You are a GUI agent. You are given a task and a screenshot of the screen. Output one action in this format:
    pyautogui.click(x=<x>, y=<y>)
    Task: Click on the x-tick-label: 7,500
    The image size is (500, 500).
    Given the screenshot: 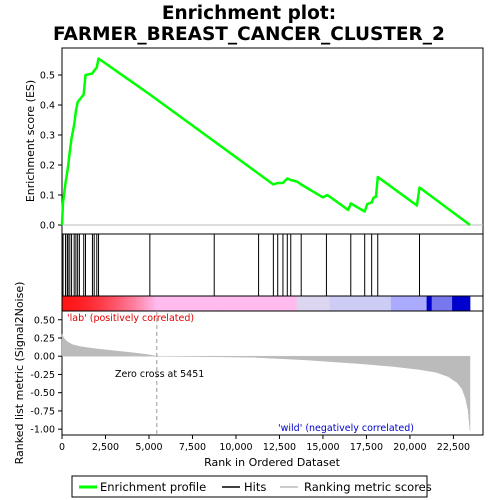 What is the action you would take?
    pyautogui.click(x=192, y=447)
    